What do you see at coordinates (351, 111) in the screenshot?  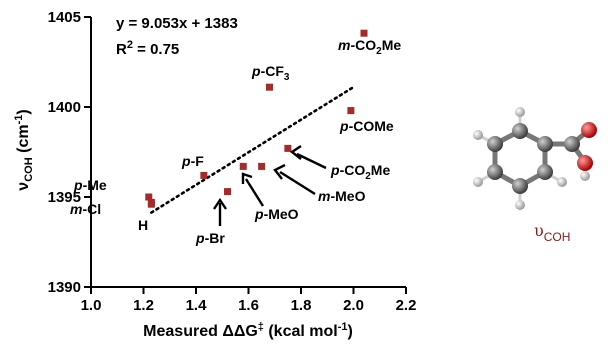 I see `data-point-p-come` at bounding box center [351, 111].